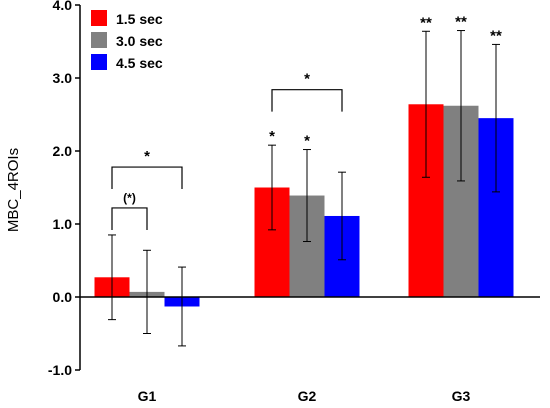  I want to click on y-tick-label: 1.0, so click(63, 224).